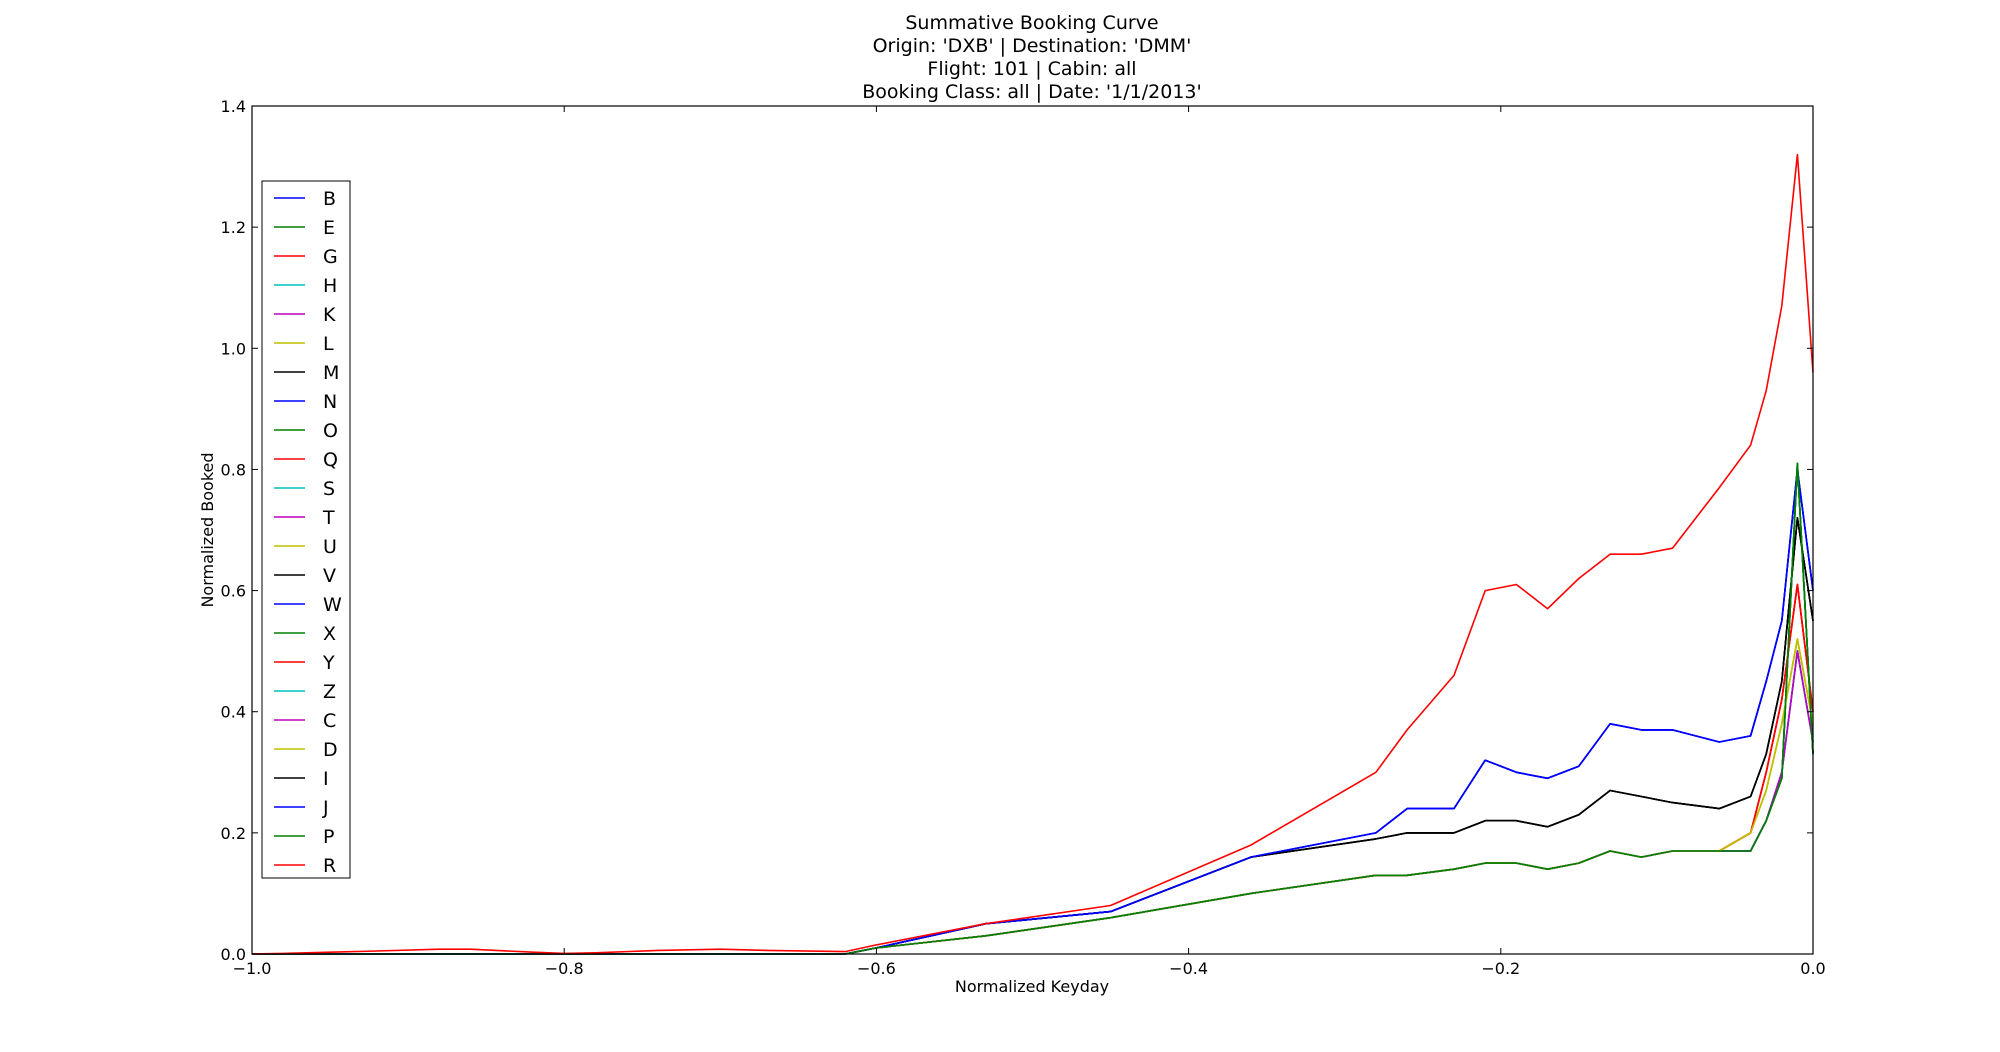  I want to click on legend-label-X: X, so click(329, 634).